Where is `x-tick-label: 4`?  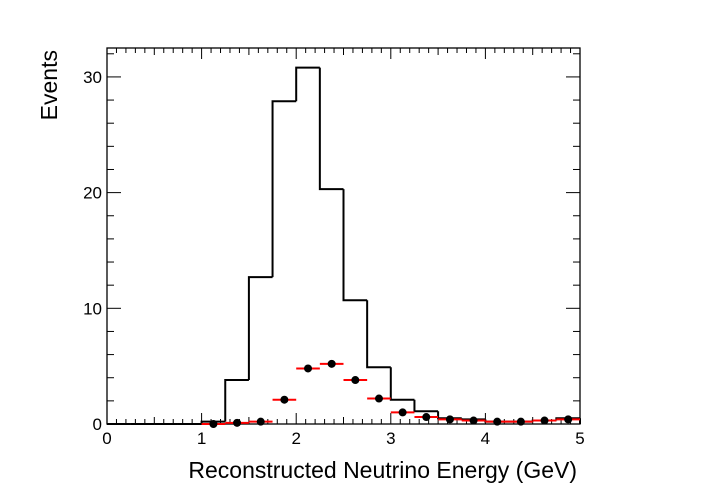
x-tick-label: 4 is located at coordinates (485, 438).